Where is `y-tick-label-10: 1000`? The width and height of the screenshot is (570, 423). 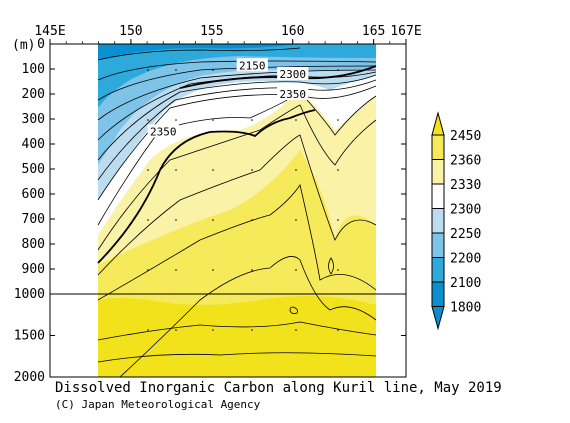
y-tick-label-10: 1000 is located at coordinates (29, 294).